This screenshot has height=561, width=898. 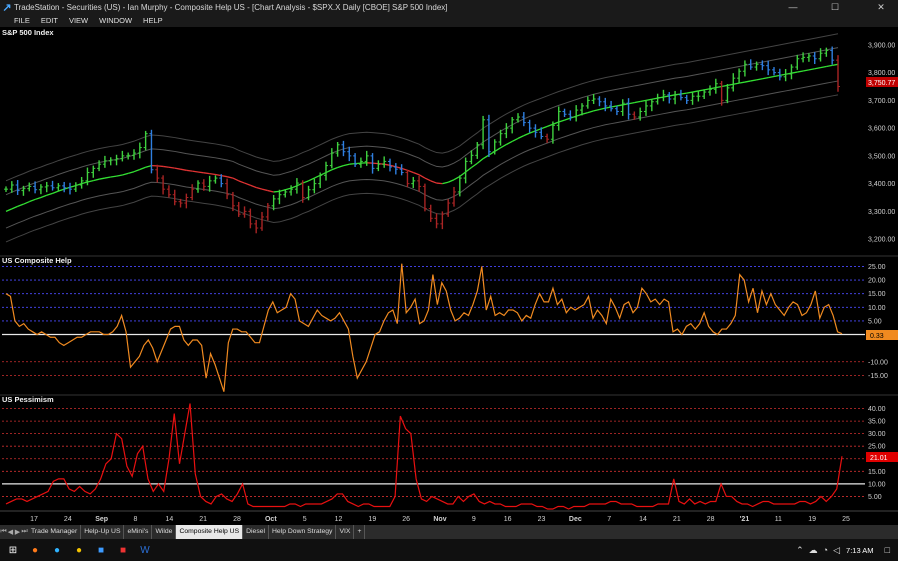 What do you see at coordinates (875, 497) in the screenshot?
I see `pessimism-tick-label: 5.00` at bounding box center [875, 497].